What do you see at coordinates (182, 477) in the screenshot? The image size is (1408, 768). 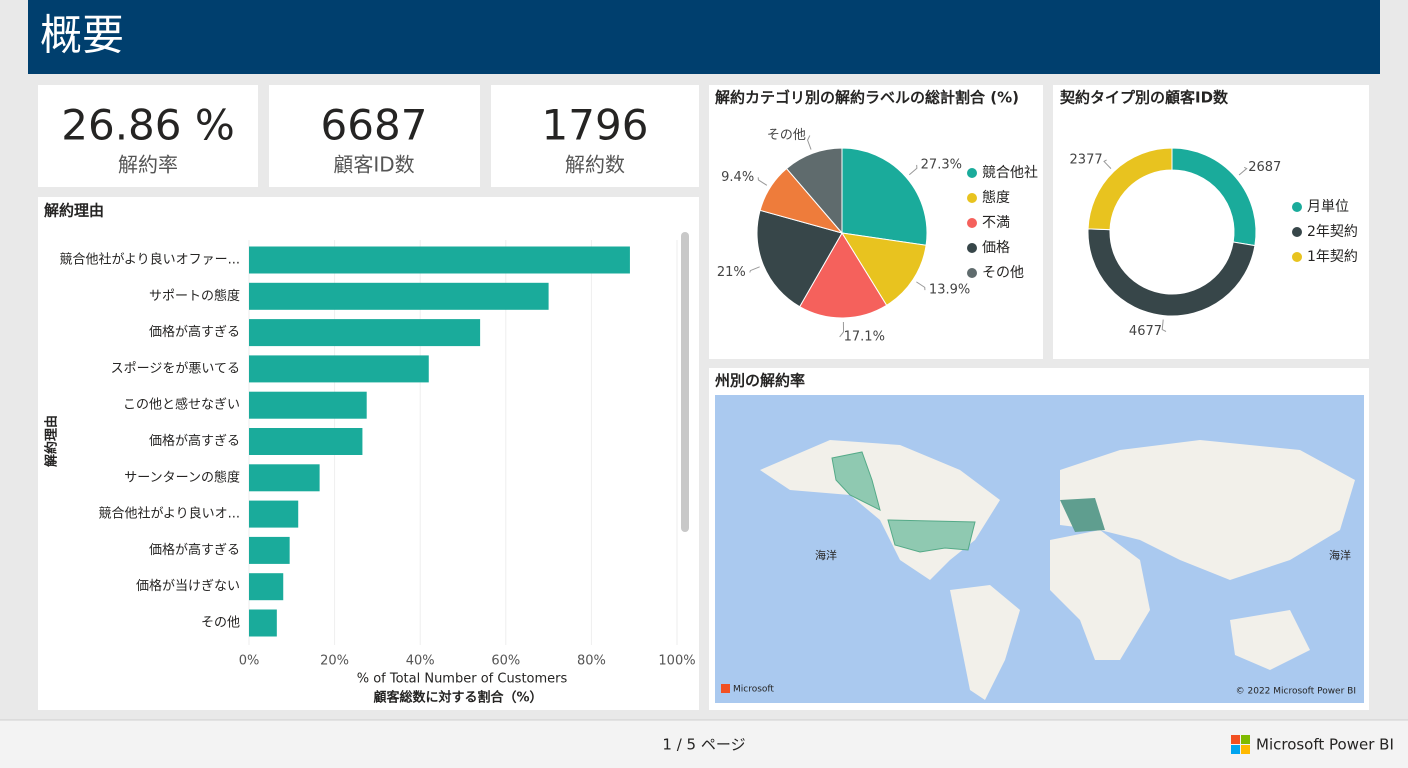 I see `y-tick-label: サーンターンの態度` at bounding box center [182, 477].